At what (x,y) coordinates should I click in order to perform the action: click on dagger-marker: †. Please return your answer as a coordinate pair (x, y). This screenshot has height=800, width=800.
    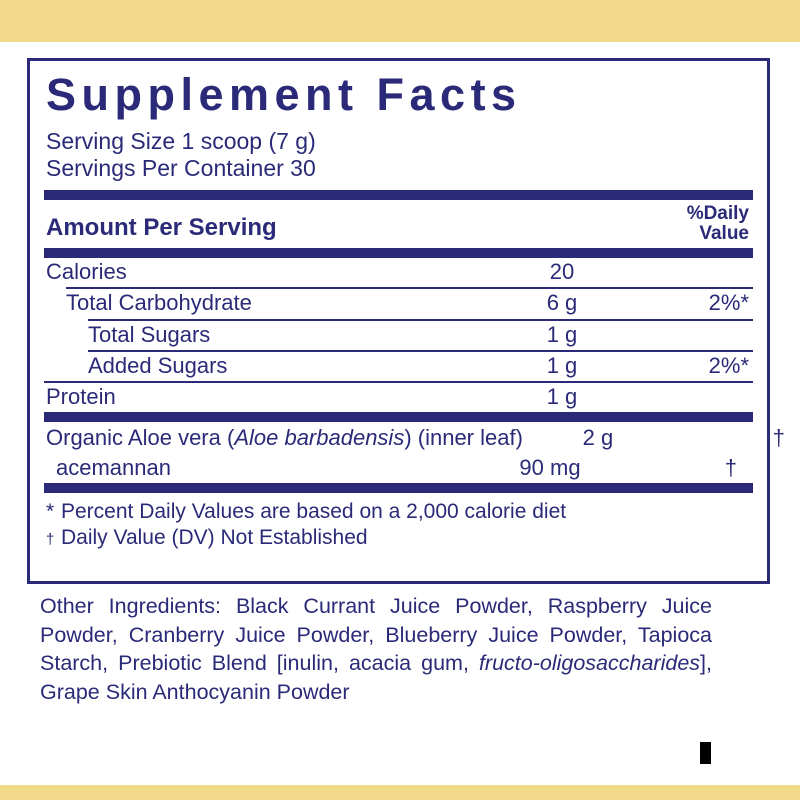
    Looking at the image, I should click on (50, 539).